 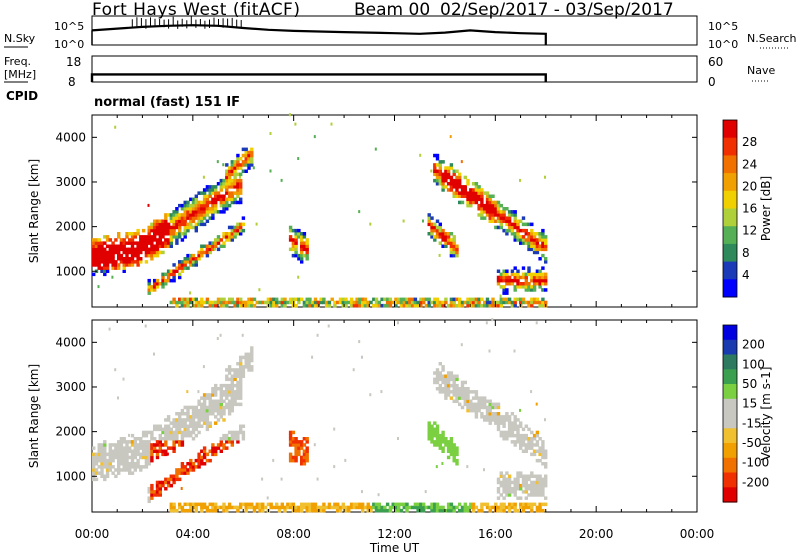 I want to click on power-colorbar-segment, so click(x=730, y=182).